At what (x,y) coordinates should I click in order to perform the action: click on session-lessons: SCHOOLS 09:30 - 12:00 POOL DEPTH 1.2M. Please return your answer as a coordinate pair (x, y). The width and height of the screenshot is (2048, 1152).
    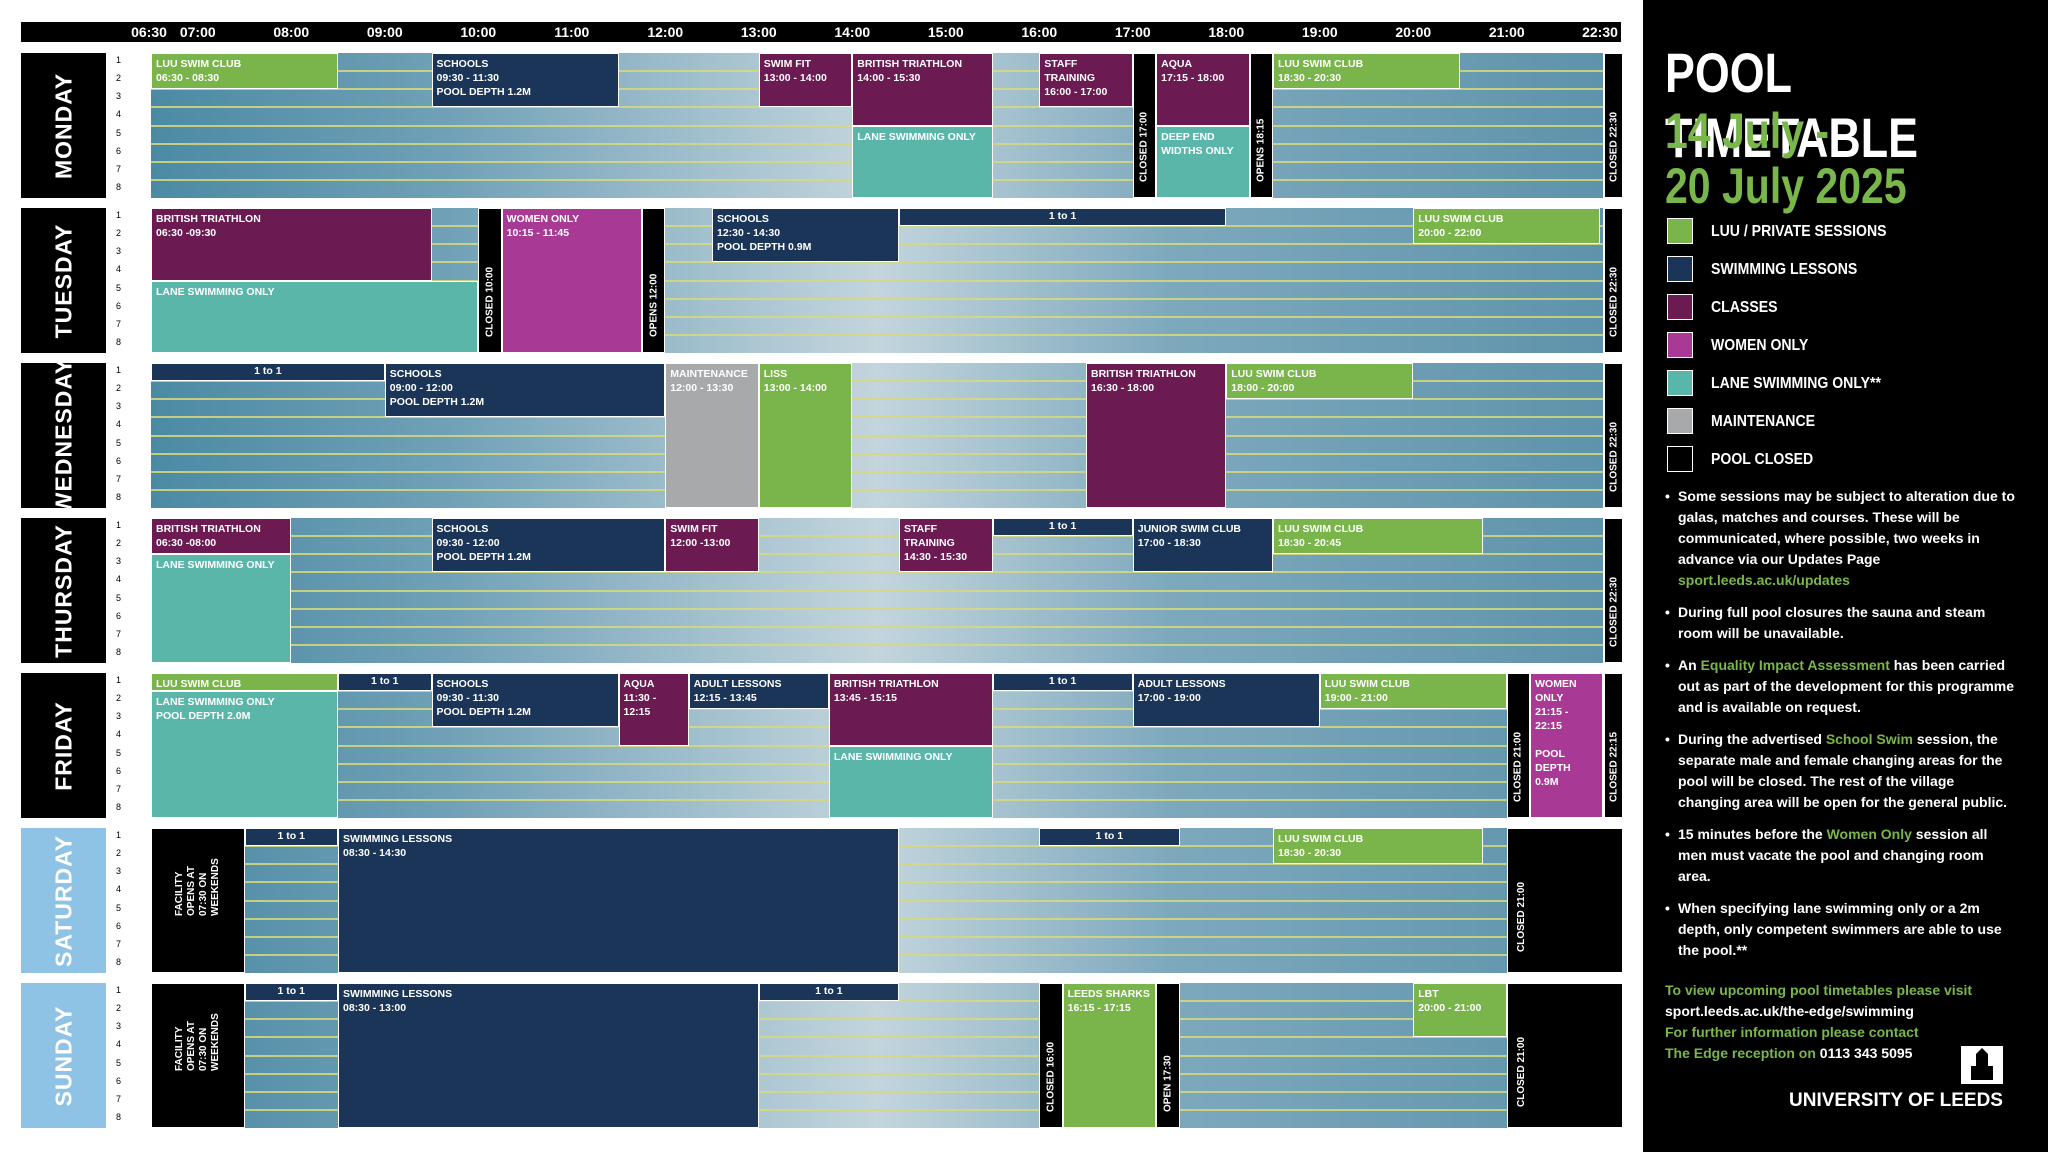
    Looking at the image, I should click on (548, 545).